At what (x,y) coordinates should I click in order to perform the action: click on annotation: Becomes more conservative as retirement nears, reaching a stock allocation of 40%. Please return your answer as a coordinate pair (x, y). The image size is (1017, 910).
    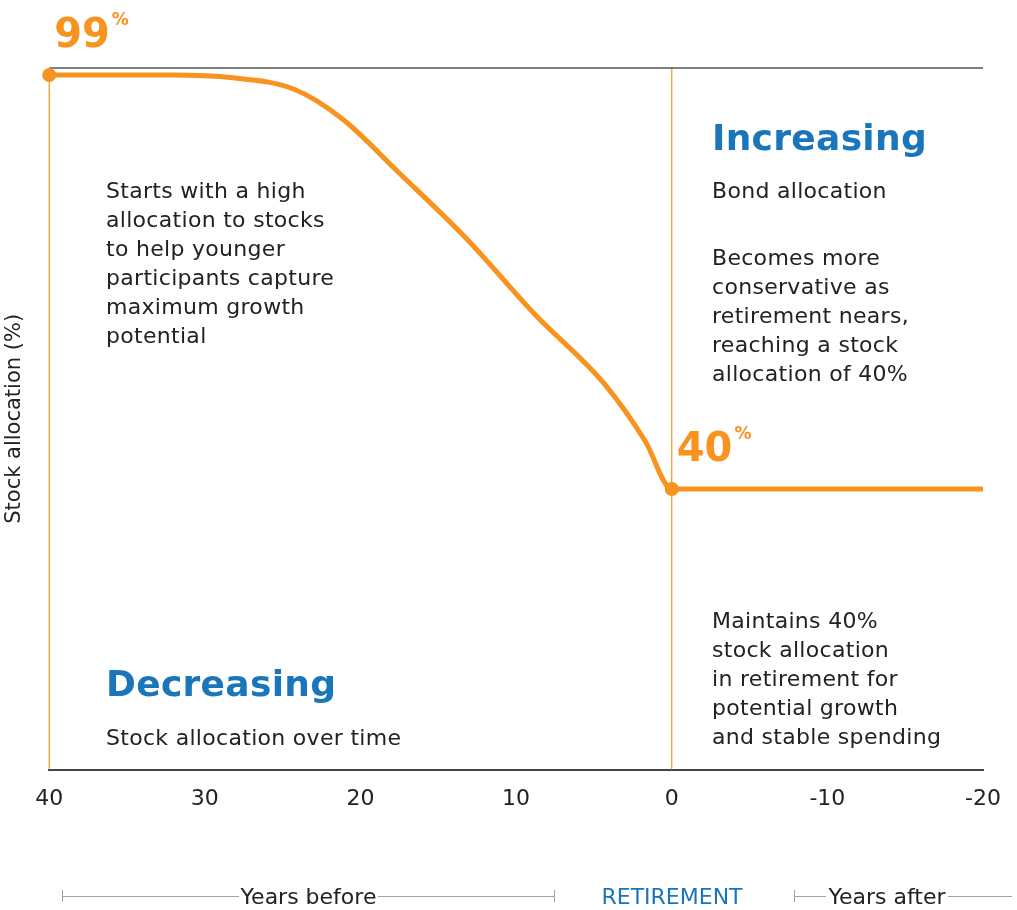
    Looking at the image, I should click on (811, 316).